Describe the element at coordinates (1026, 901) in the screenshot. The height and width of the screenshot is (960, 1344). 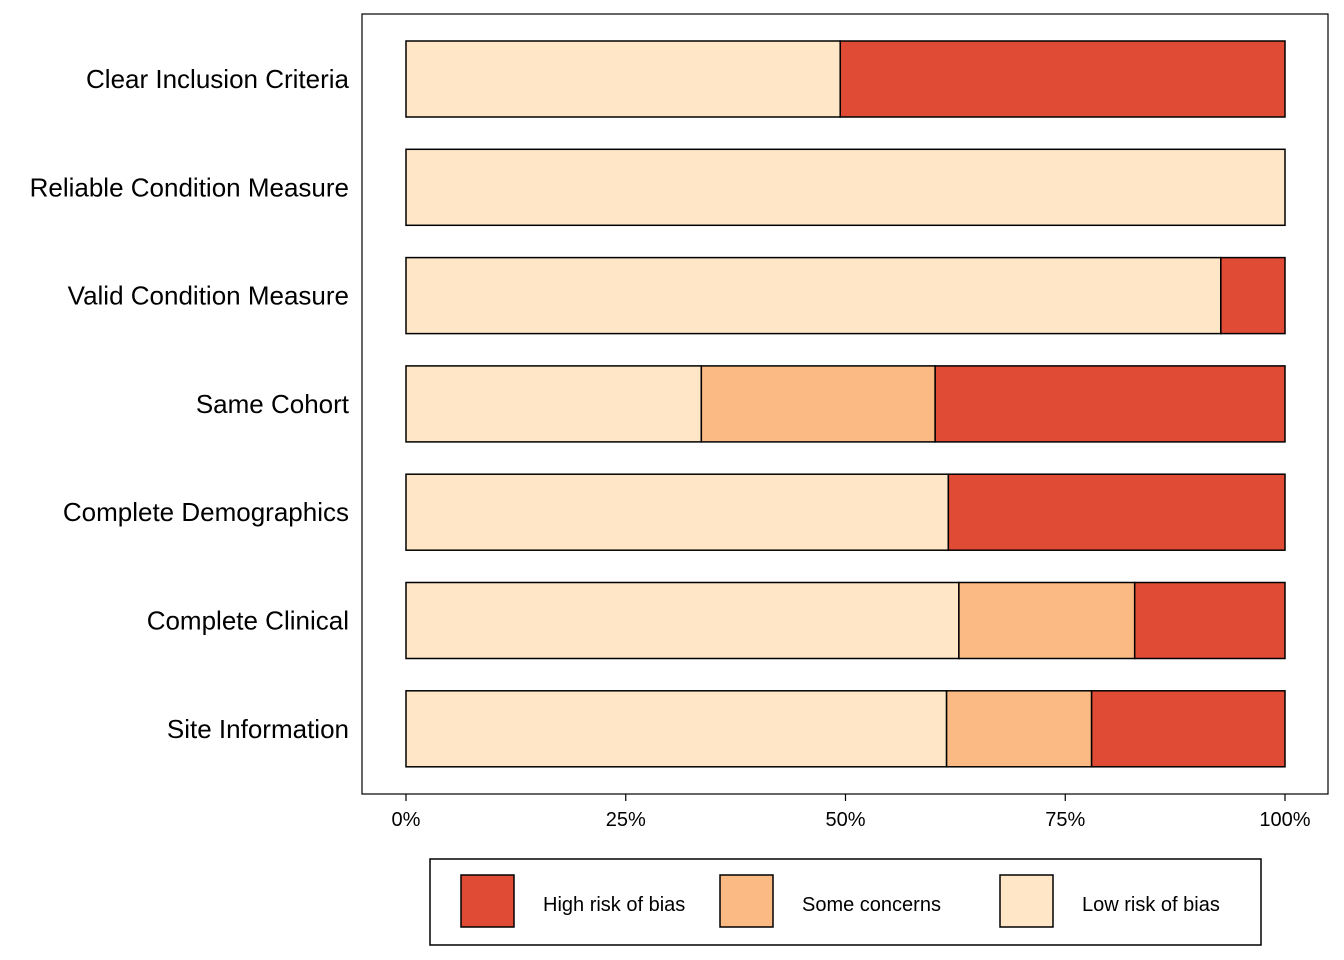
I see `legend-key-low-risk-of-bias` at that location.